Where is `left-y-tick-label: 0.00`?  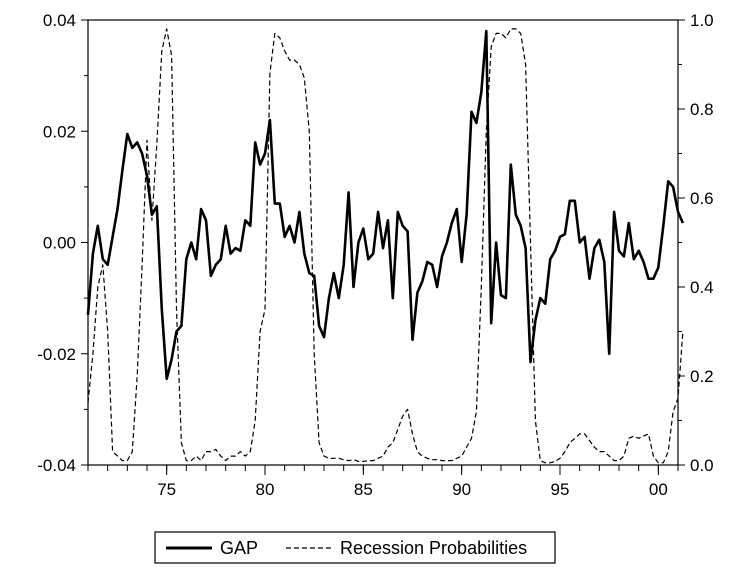
left-y-tick-label: 0.00 is located at coordinates (59, 243).